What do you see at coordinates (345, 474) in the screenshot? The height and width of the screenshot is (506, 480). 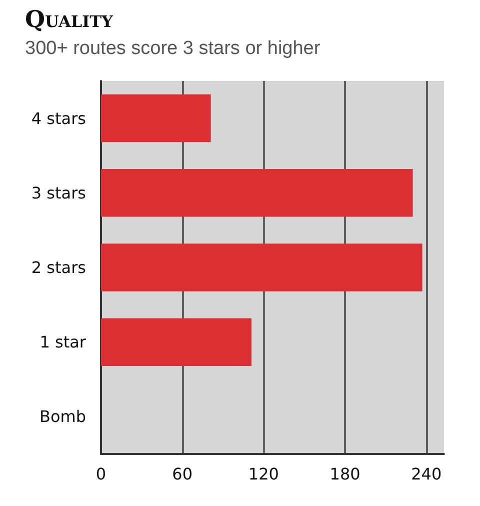 I see `x-tick-label: 180` at bounding box center [345, 474].